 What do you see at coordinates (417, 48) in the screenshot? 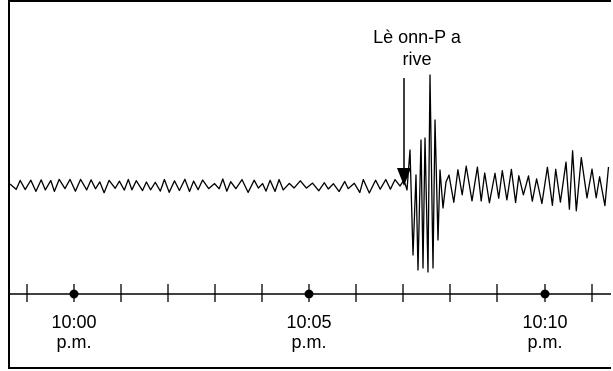
I see `p-wave-annotation: Lè onn-P a rive` at bounding box center [417, 48].